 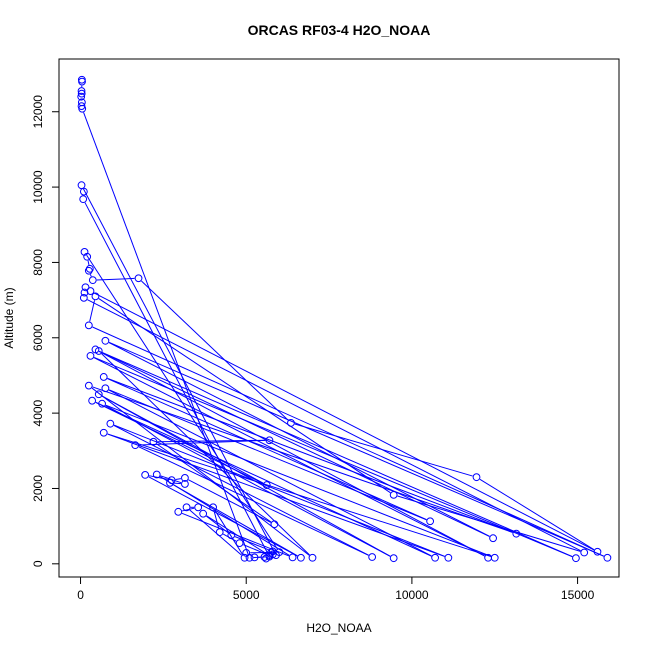 I want to click on chart-title: ORCAS RF03-4 H2O_NOAA, so click(x=339, y=30).